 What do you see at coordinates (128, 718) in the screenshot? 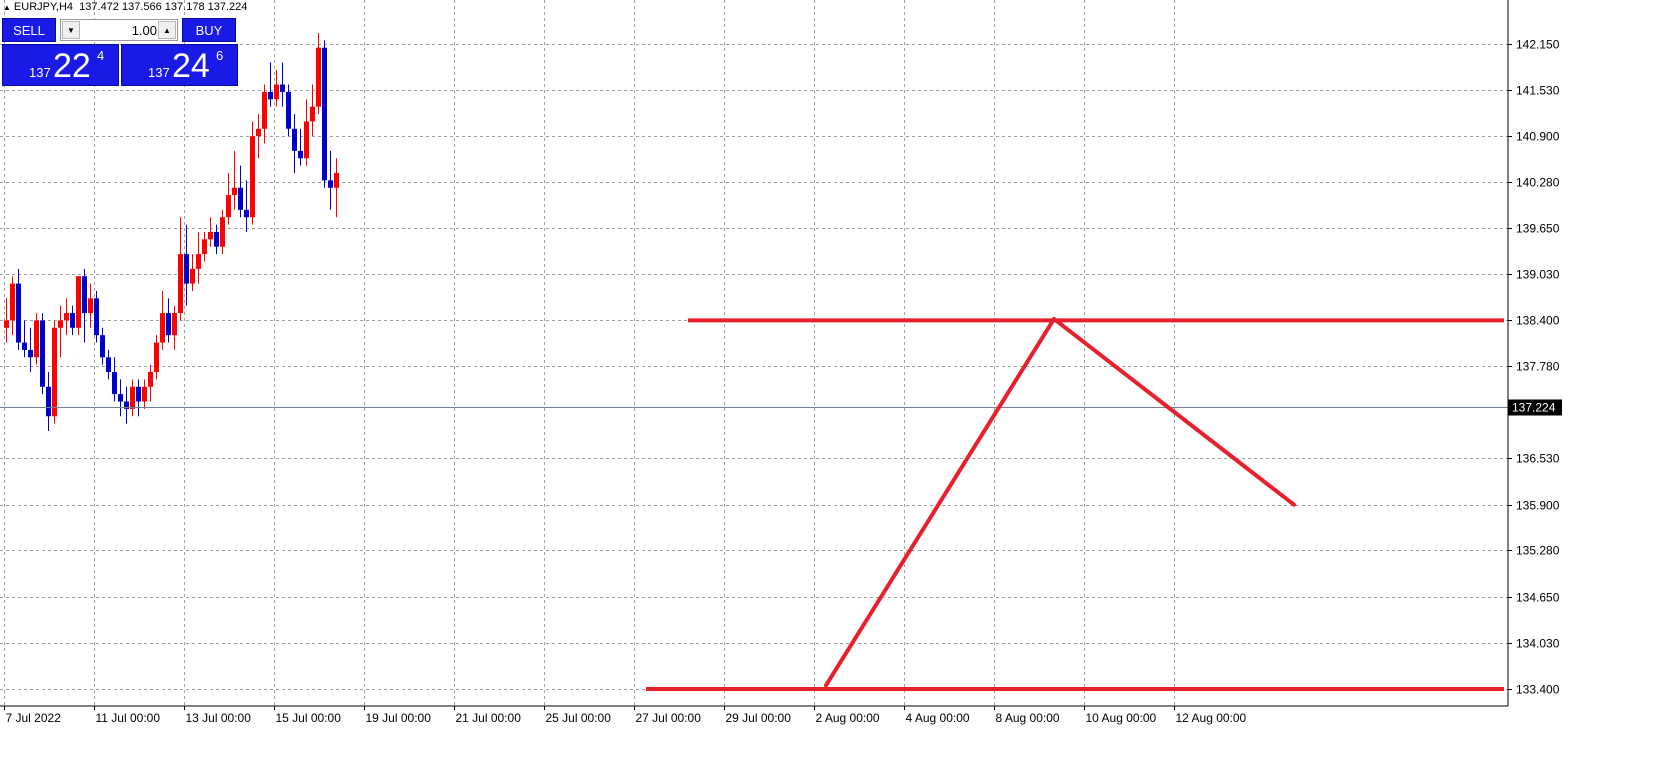
I see `x-tick-label: 11 Jul 00:00` at bounding box center [128, 718].